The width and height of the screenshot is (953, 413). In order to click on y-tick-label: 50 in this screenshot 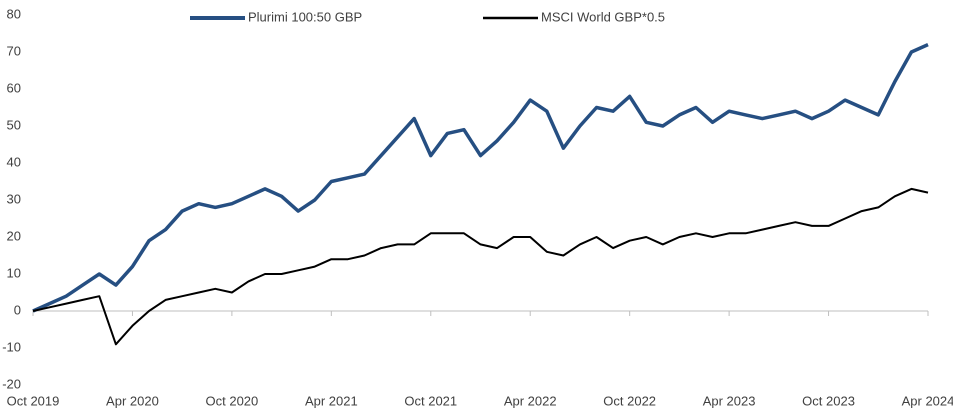, I will do `click(14, 124)`.